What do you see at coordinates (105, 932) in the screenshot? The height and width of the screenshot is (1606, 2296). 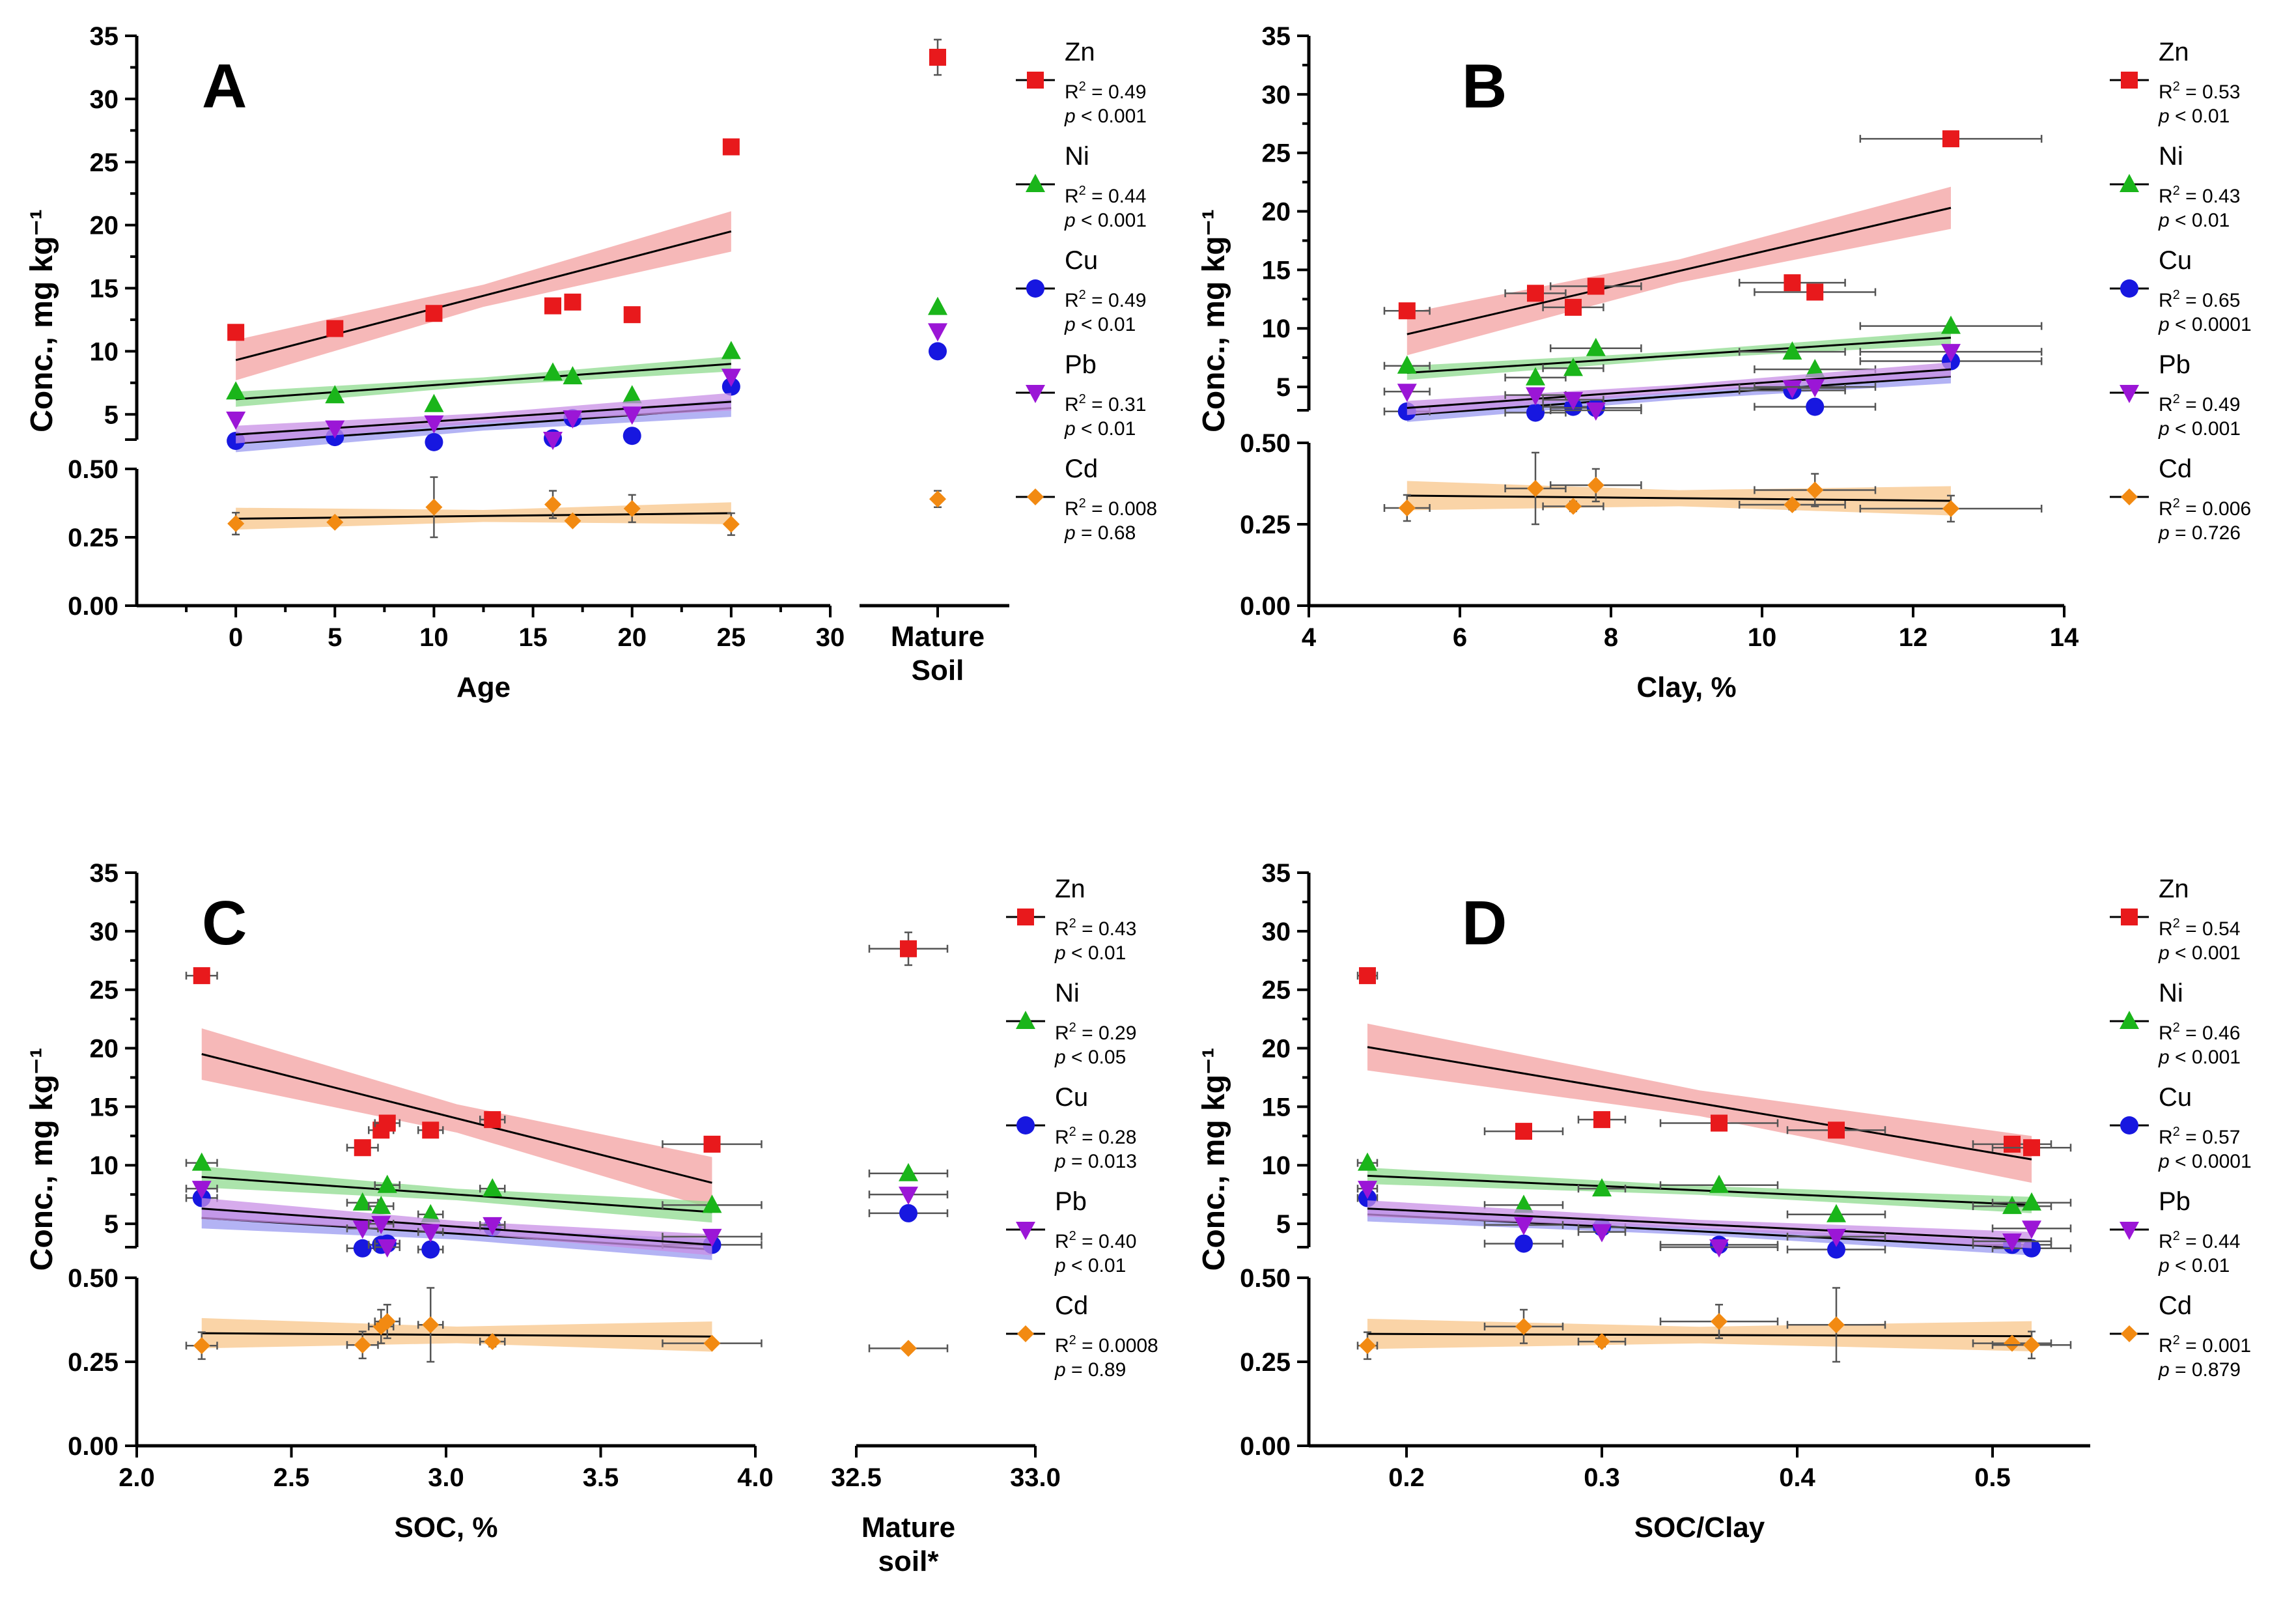 I see `y-tick-label: 30` at bounding box center [105, 932].